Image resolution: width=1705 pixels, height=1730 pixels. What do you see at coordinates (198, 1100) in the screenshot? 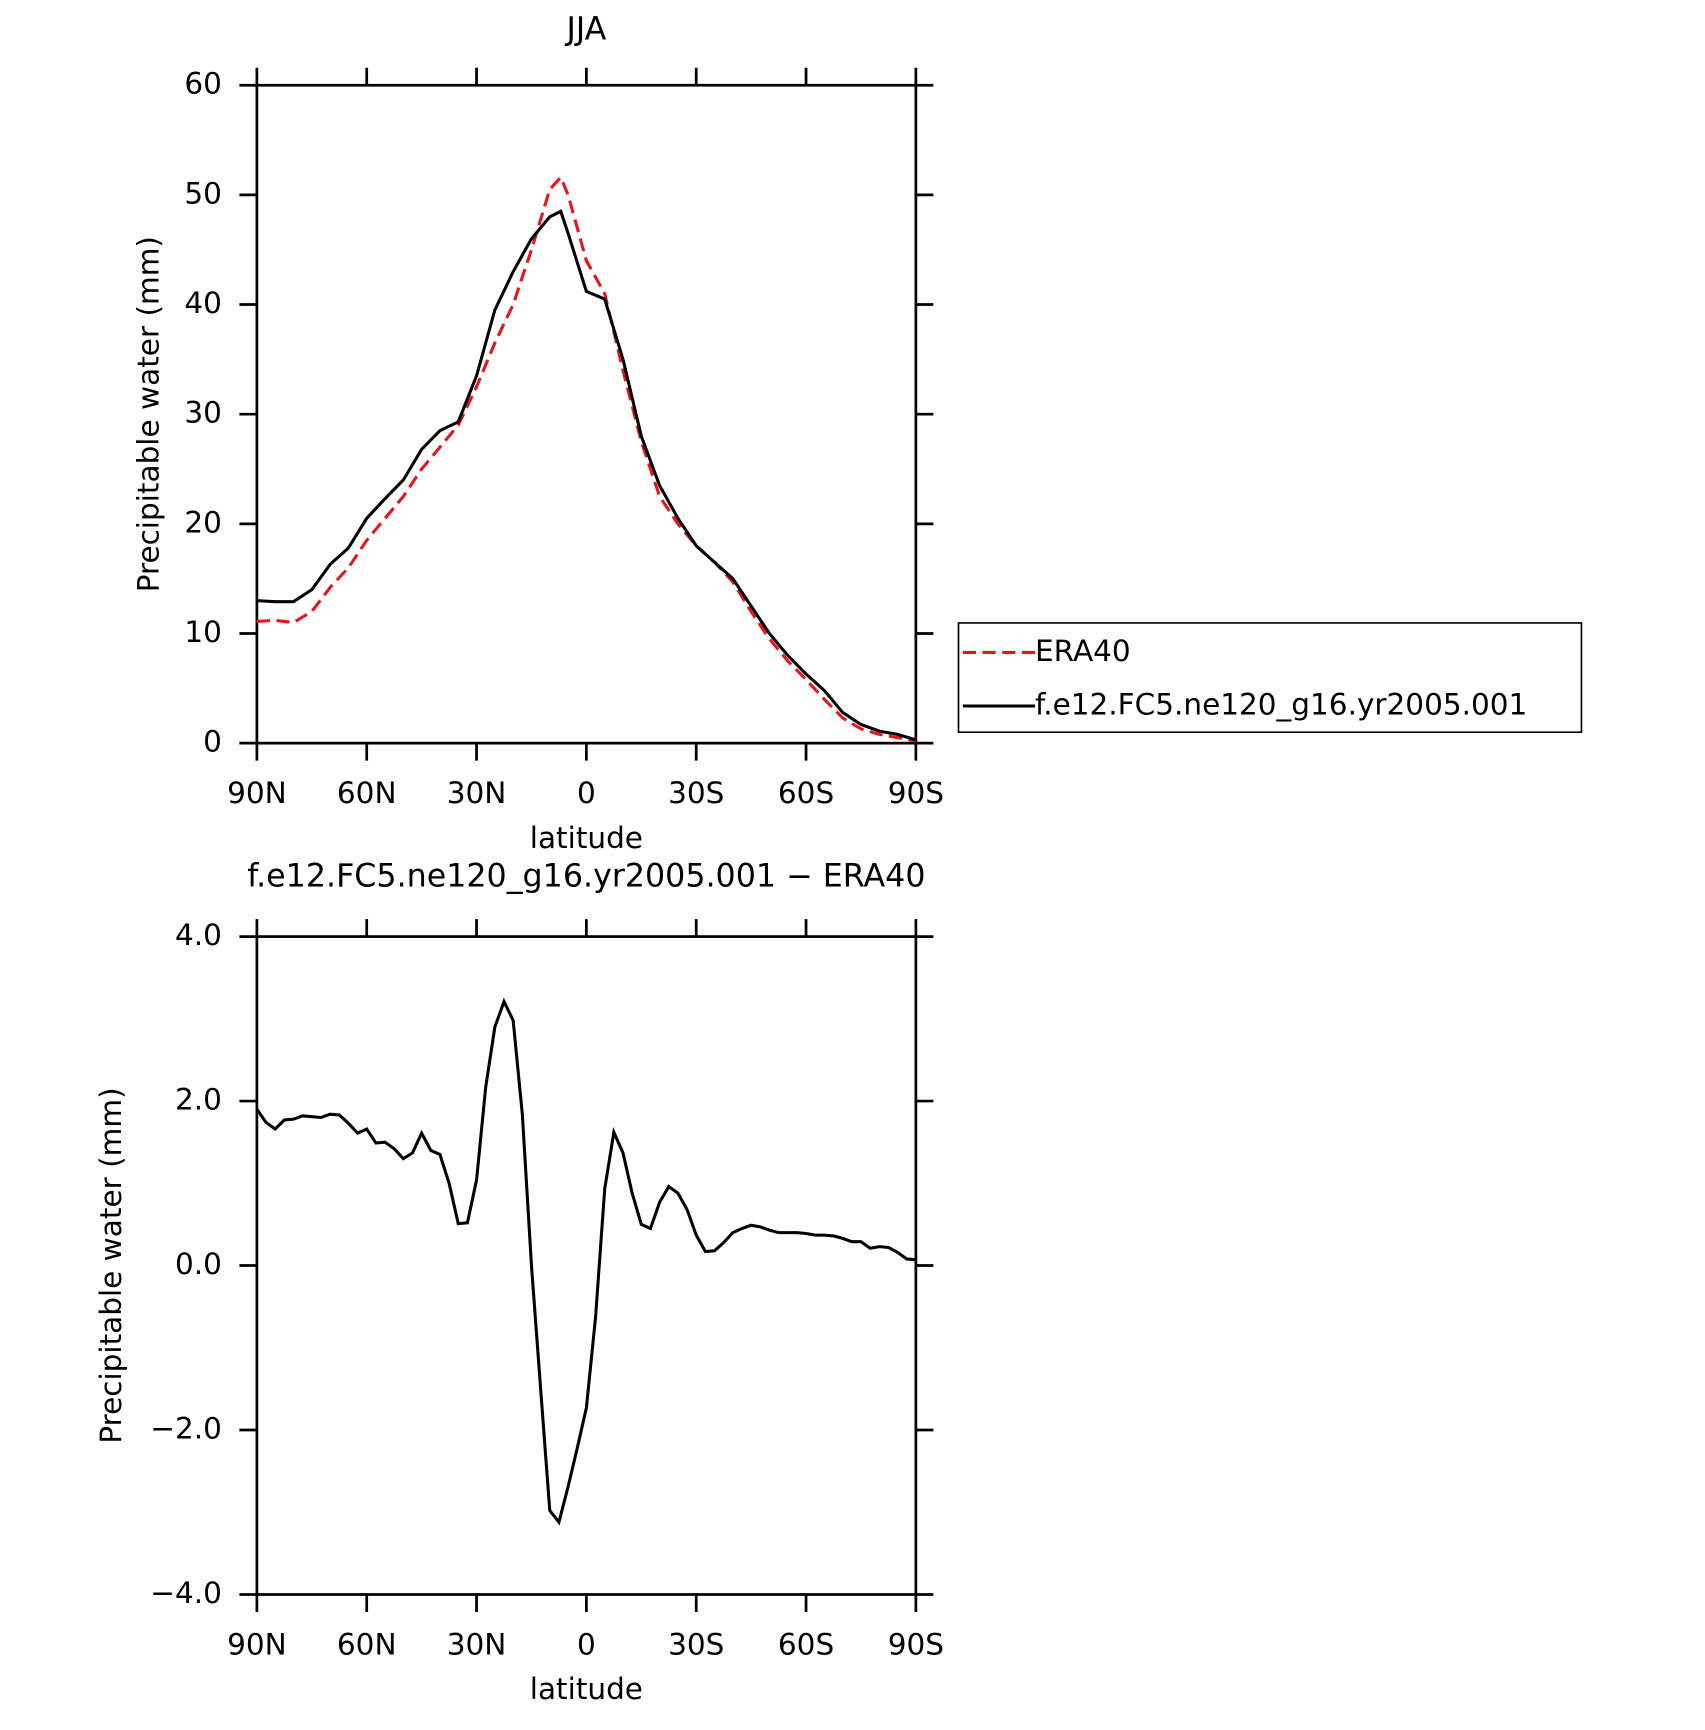
I see `y-tick-label: 2.0` at bounding box center [198, 1100].